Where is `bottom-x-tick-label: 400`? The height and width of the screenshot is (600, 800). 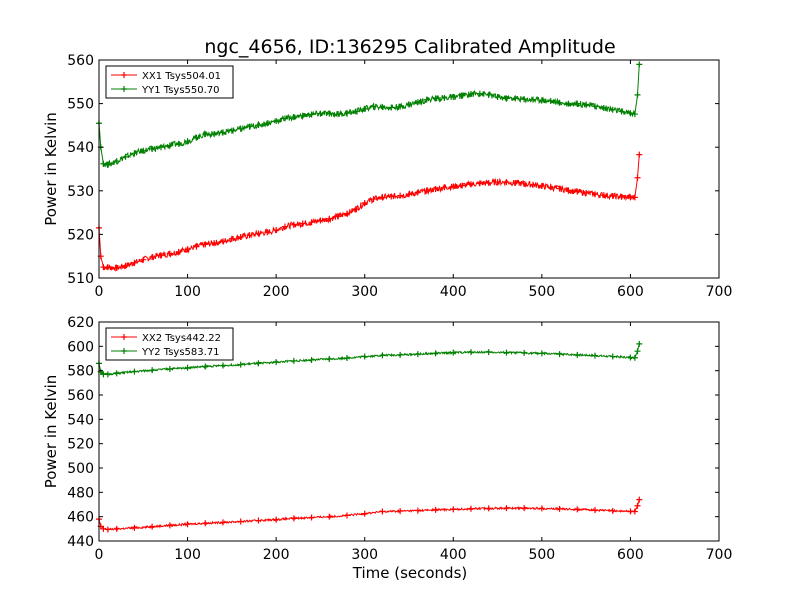 bottom-x-tick-label: 400 is located at coordinates (453, 555).